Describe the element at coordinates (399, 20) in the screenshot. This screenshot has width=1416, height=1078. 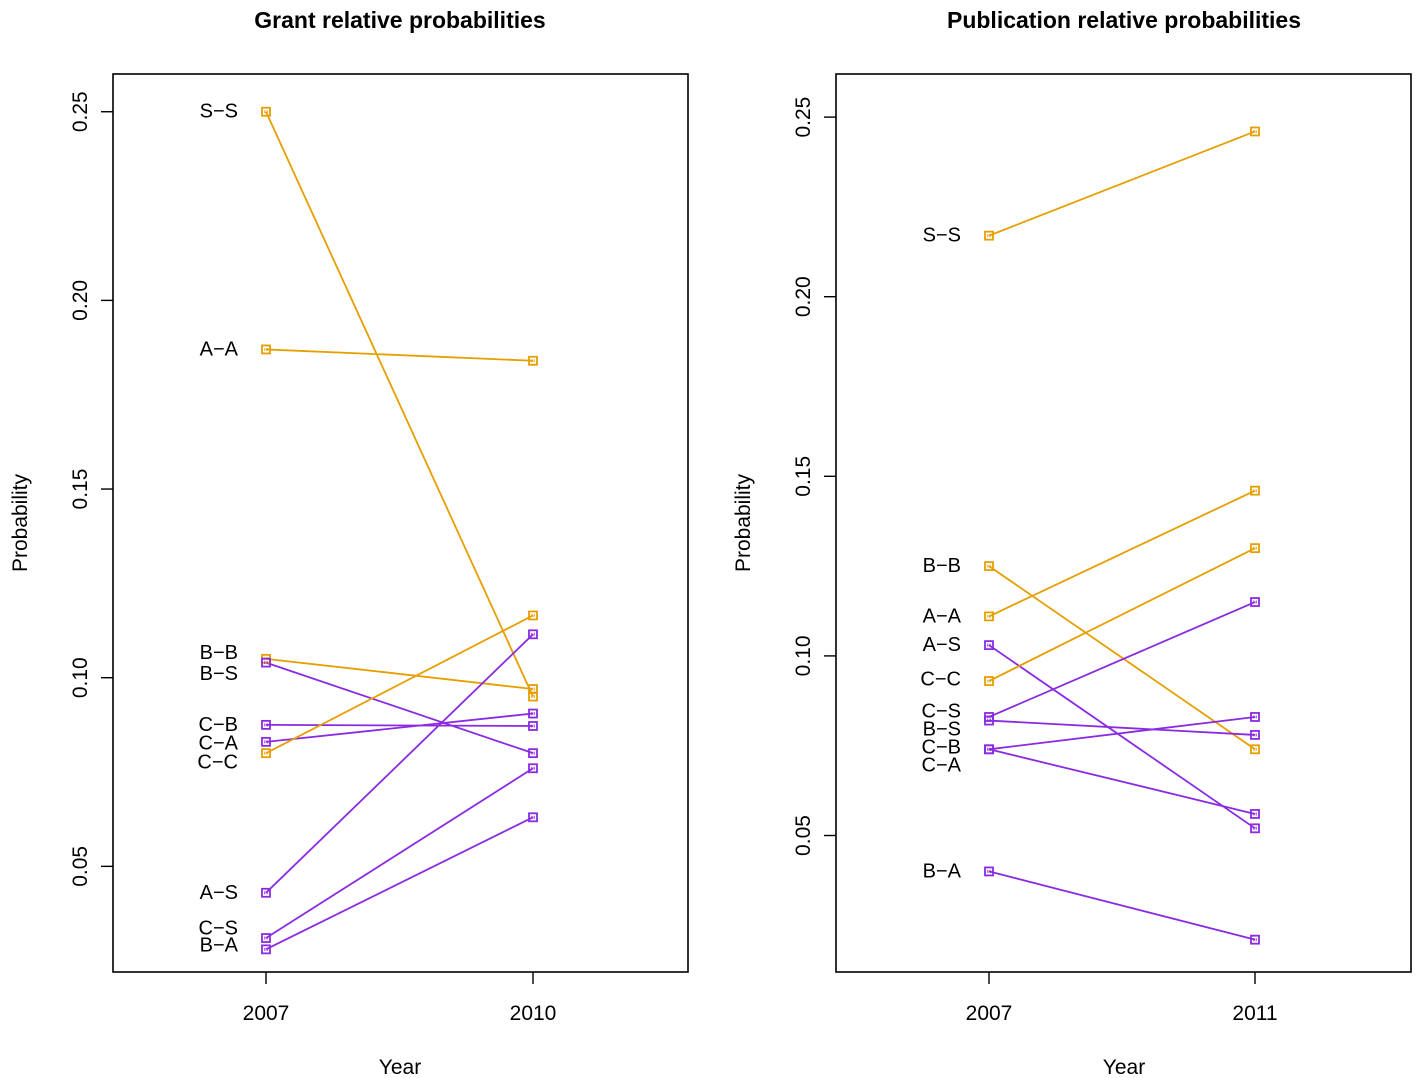
I see `grant-chart-title: Grant relative probabilities` at that location.